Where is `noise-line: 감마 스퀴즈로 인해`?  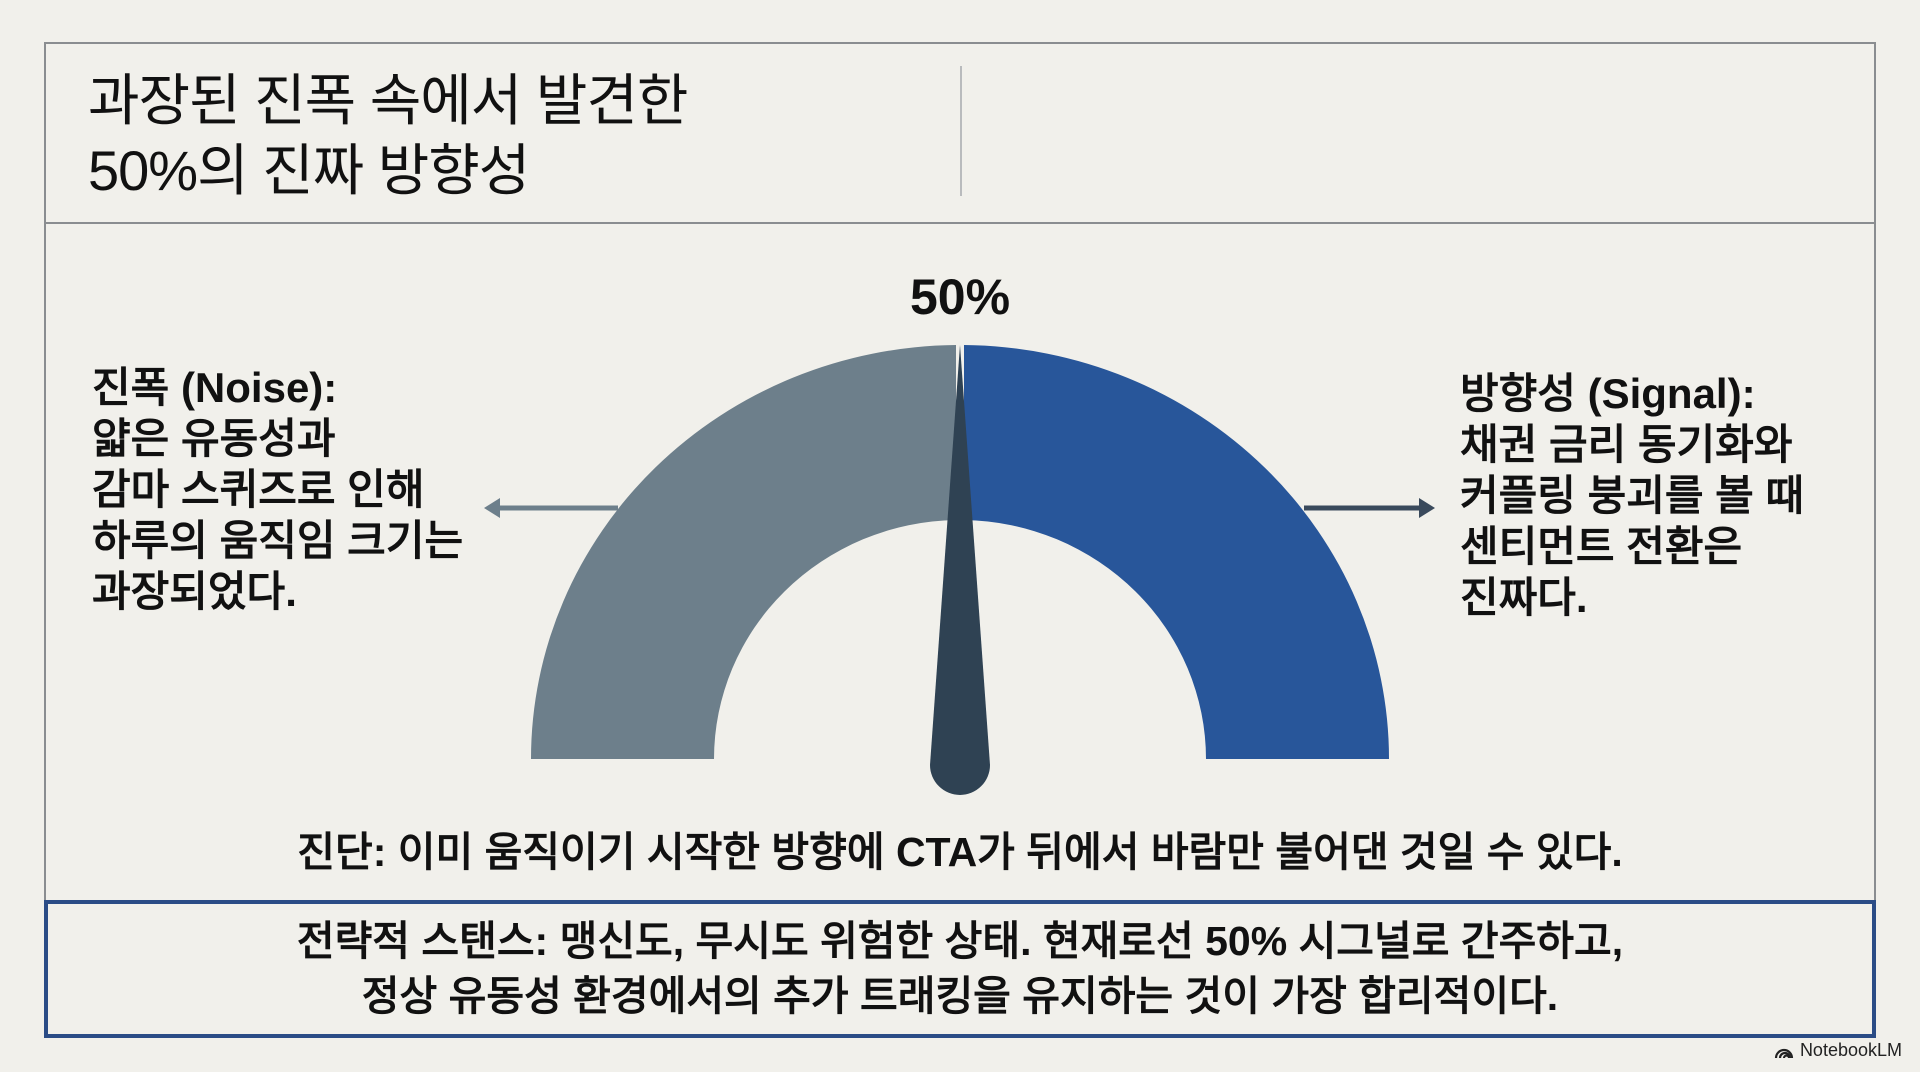 noise-line: 감마 스퀴즈로 인해 is located at coordinates (258, 489).